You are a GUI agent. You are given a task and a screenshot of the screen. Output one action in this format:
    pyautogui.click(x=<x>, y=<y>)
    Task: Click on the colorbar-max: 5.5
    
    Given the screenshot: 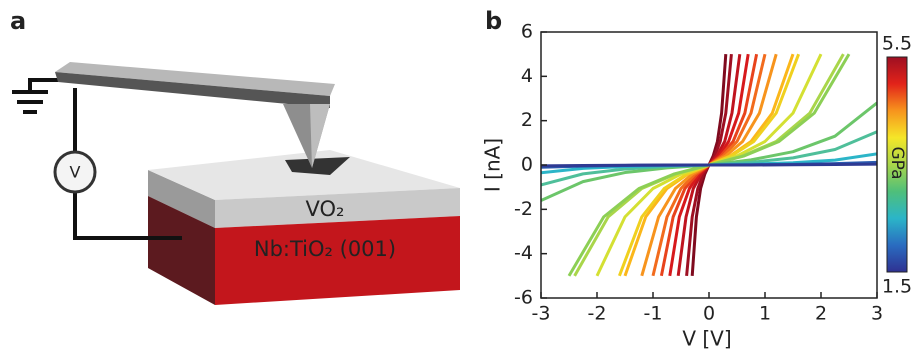 What is the action you would take?
    pyautogui.click(x=897, y=44)
    